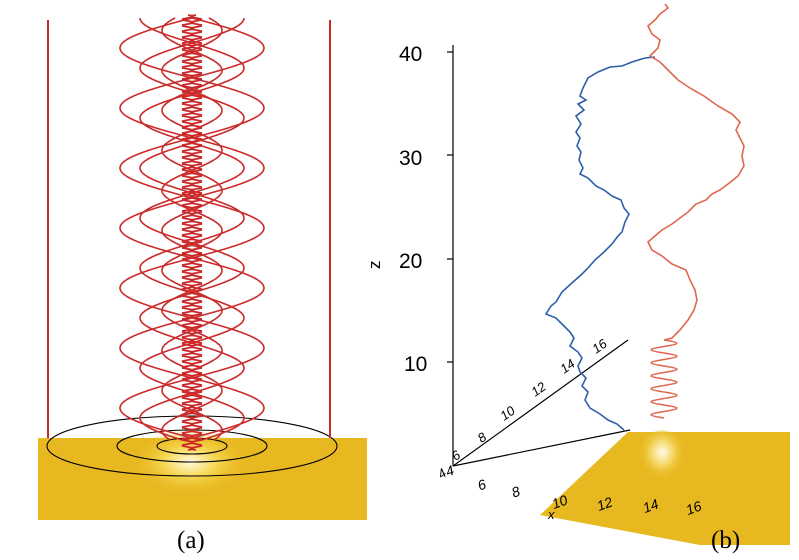 The height and width of the screenshot is (560, 799). I want to click on y-tick-label: 16, so click(599, 345).